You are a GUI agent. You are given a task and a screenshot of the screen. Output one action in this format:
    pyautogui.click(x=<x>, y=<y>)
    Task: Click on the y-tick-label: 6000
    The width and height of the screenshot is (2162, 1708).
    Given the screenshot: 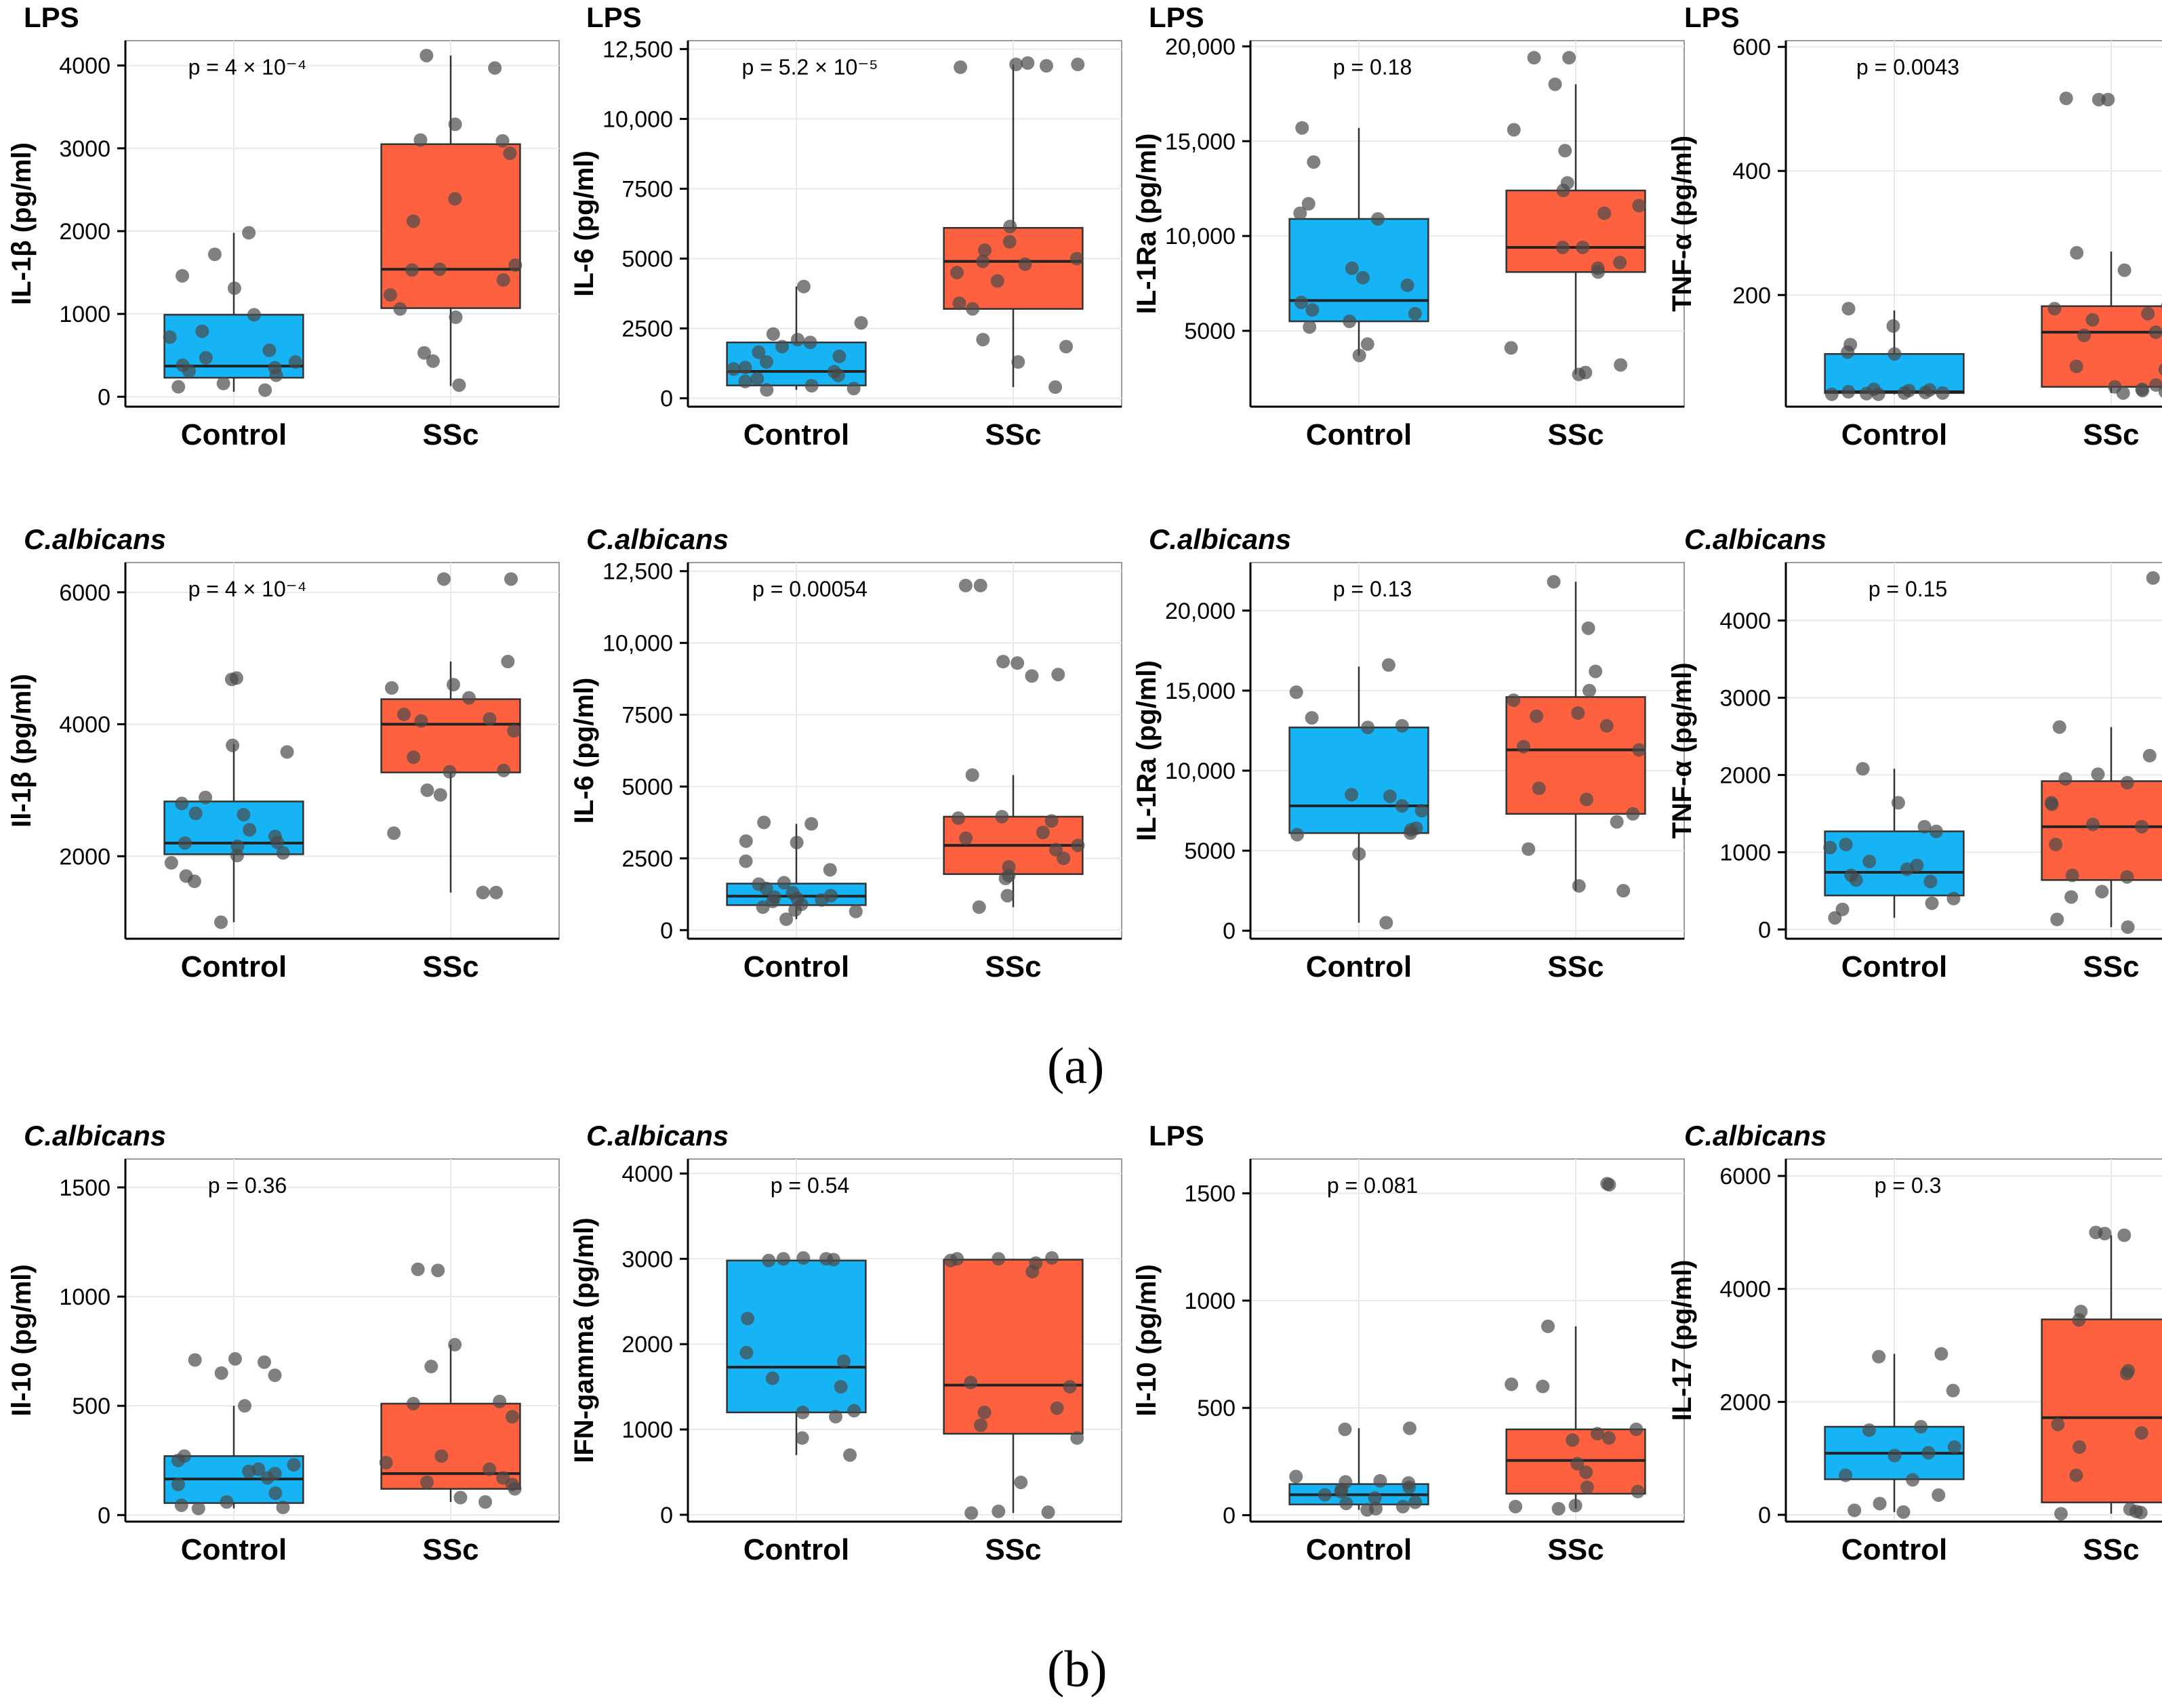 What is the action you would take?
    pyautogui.click(x=84, y=593)
    